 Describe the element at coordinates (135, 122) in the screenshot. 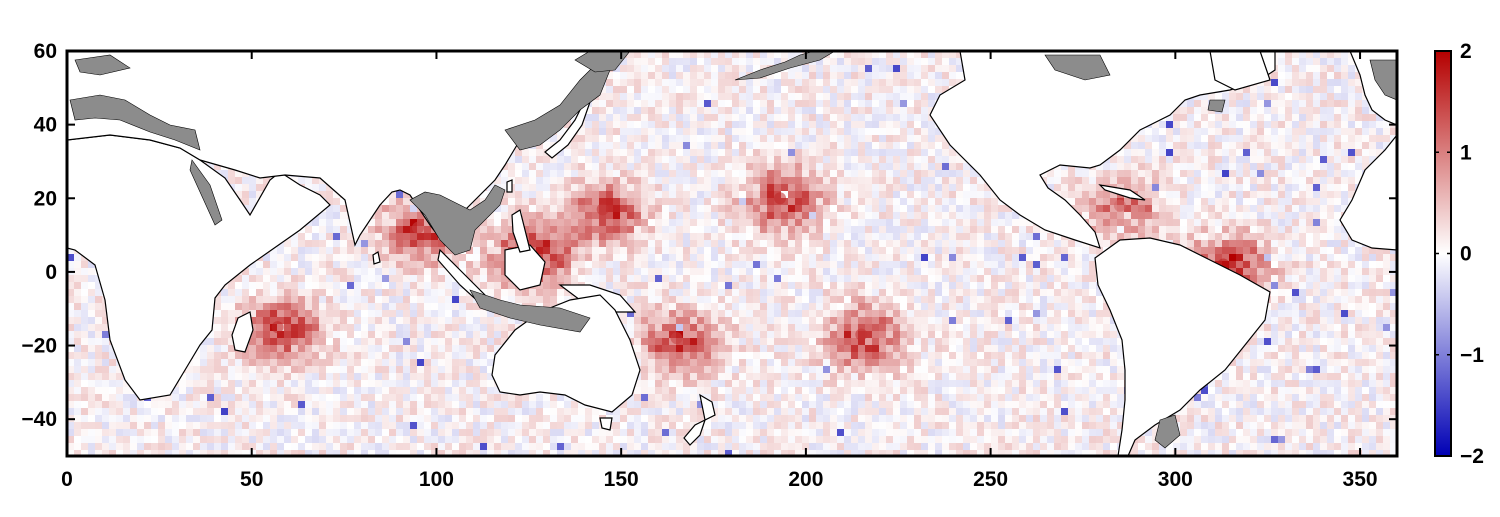

I see `mediterranean-mask` at that location.